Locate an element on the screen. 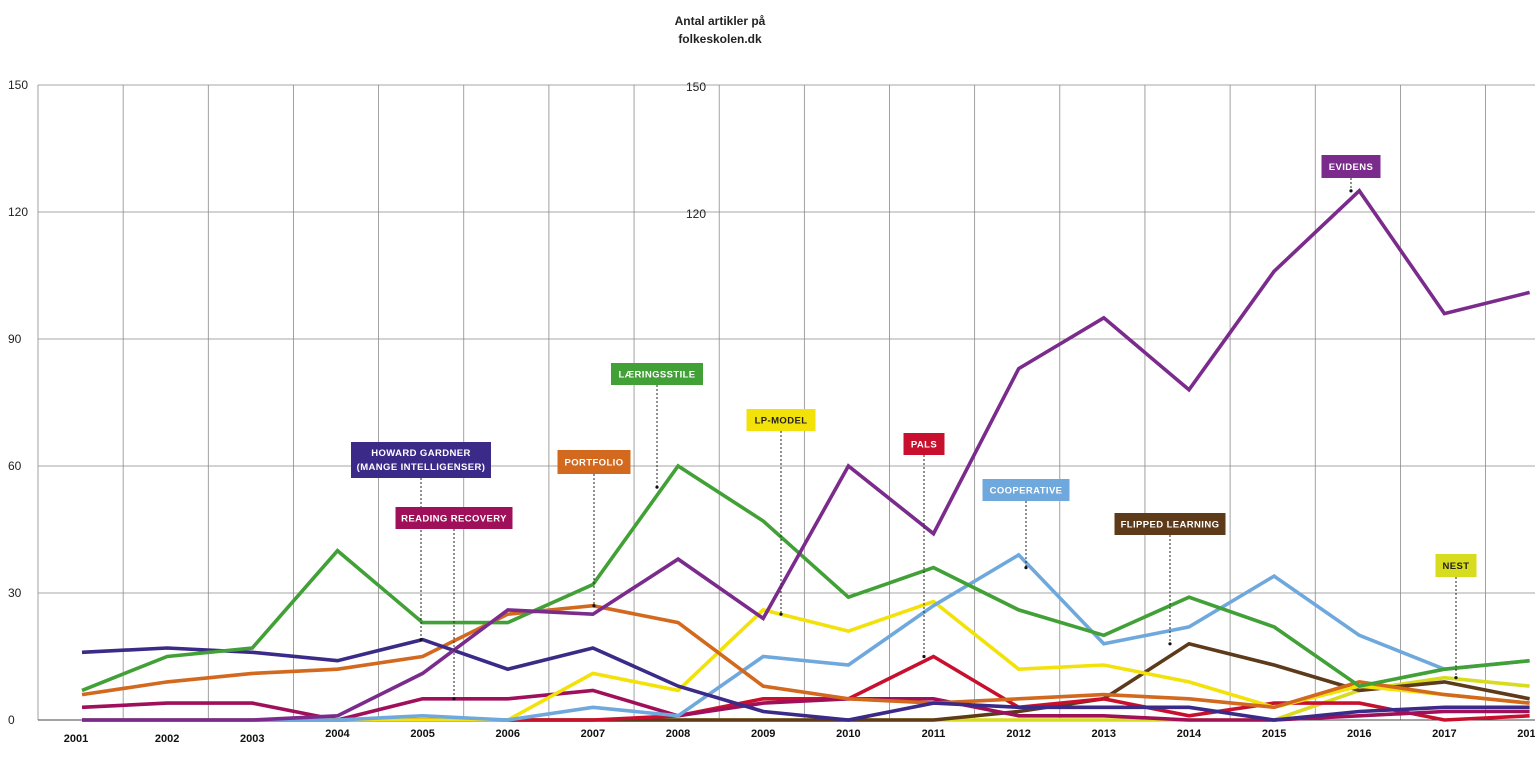 This screenshot has width=1535, height=761. series-label-text: PALS is located at coordinates (924, 445).